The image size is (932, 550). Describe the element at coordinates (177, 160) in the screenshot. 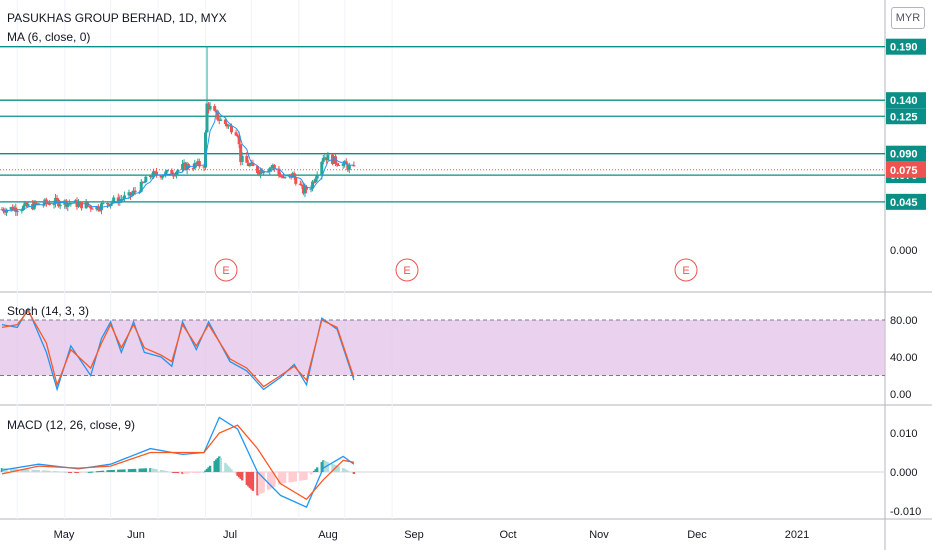

I see `ma-line` at that location.